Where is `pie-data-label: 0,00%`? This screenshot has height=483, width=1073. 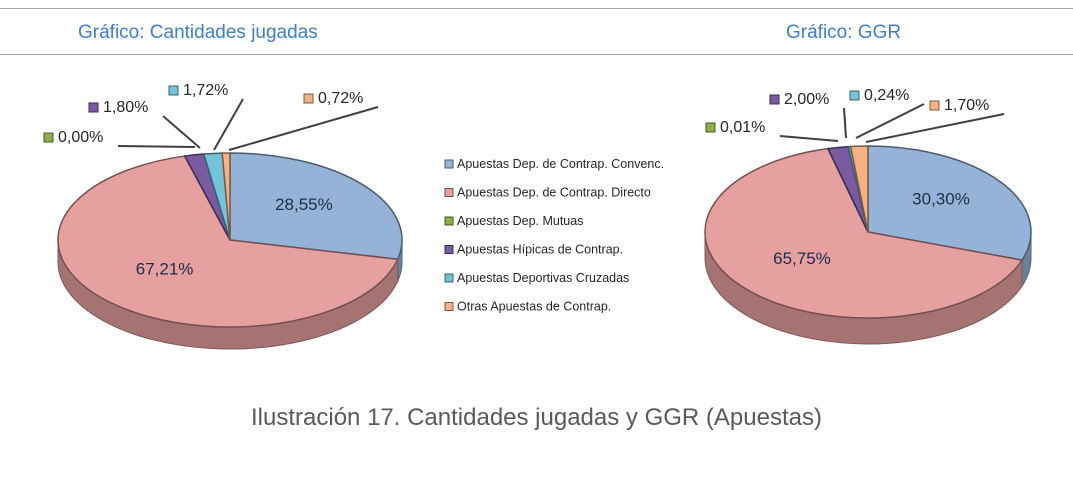 pie-data-label: 0,00% is located at coordinates (80, 137).